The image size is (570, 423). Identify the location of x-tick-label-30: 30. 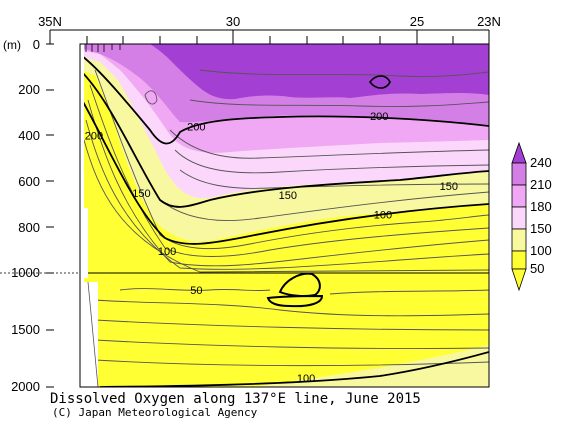
(233, 21).